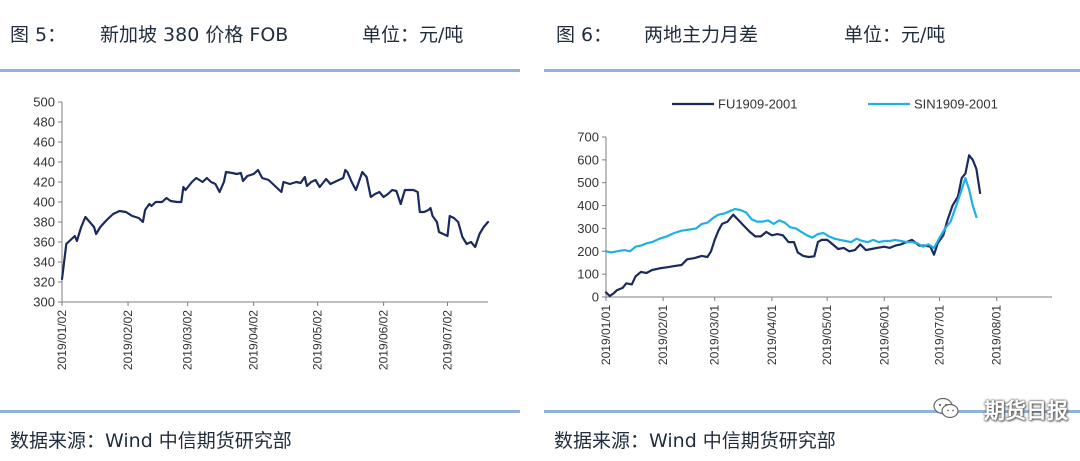 The height and width of the screenshot is (461, 1080). I want to click on left-figure-header: 图 5： 新加坡 380 价格 FOB 单位：元/吨, so click(260, 33).